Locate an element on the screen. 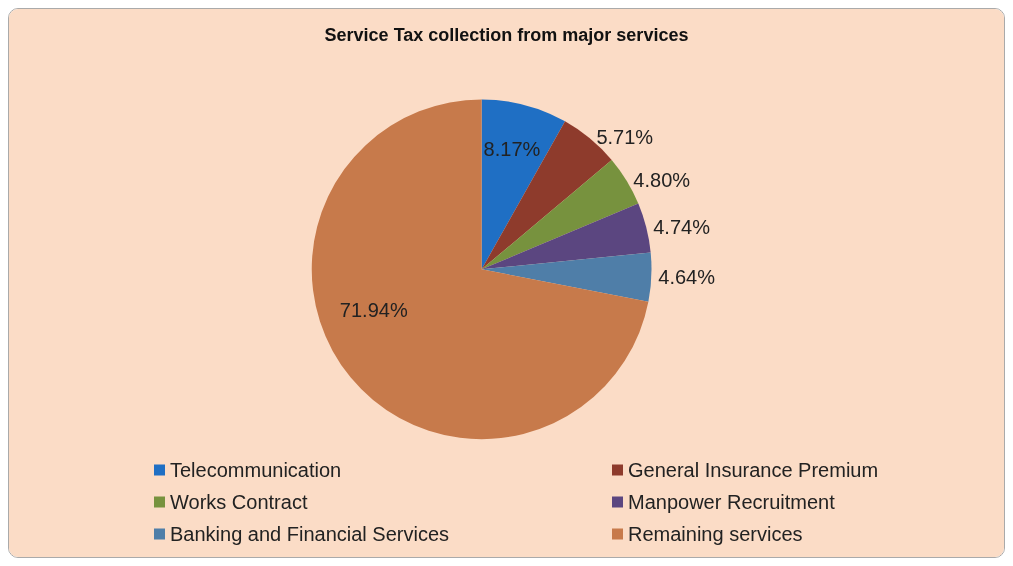 Image resolution: width=1013 pixels, height=566 pixels. legend-label: Remaining services is located at coordinates (715, 534).